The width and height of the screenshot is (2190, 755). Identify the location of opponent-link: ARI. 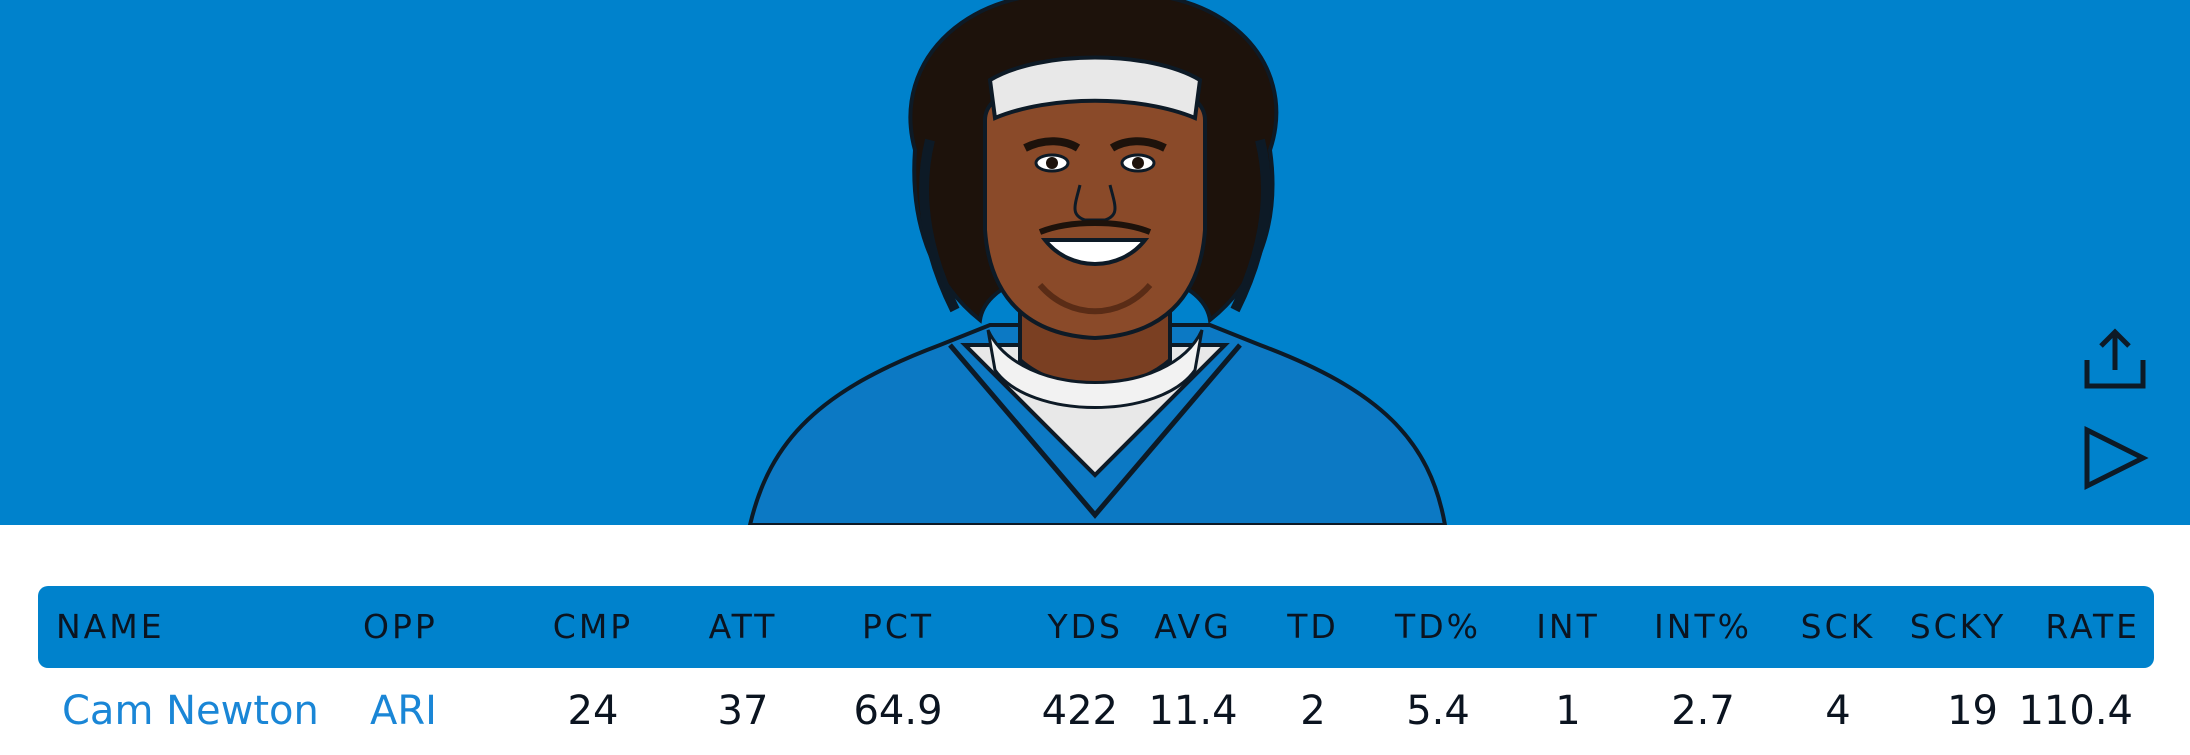
(403, 711).